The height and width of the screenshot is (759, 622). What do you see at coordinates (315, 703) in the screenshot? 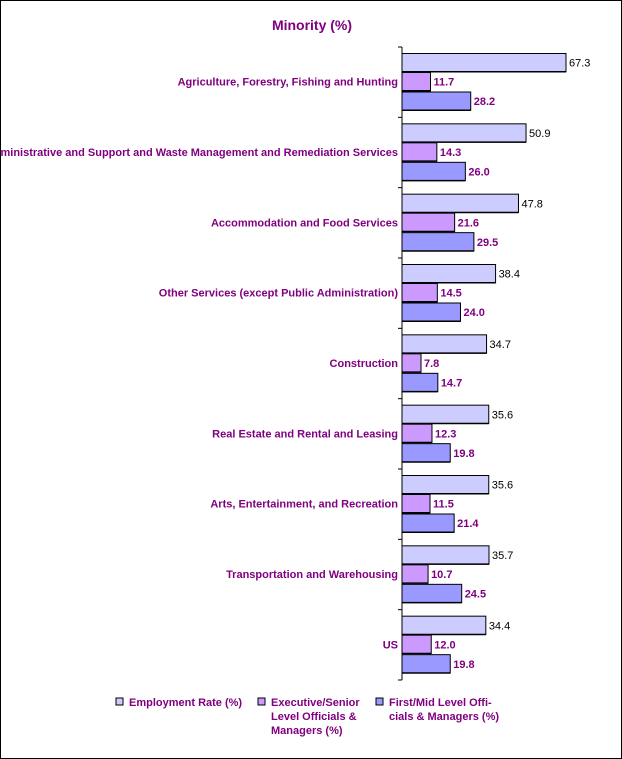
I see `legend-label: Executive/Senior` at bounding box center [315, 703].